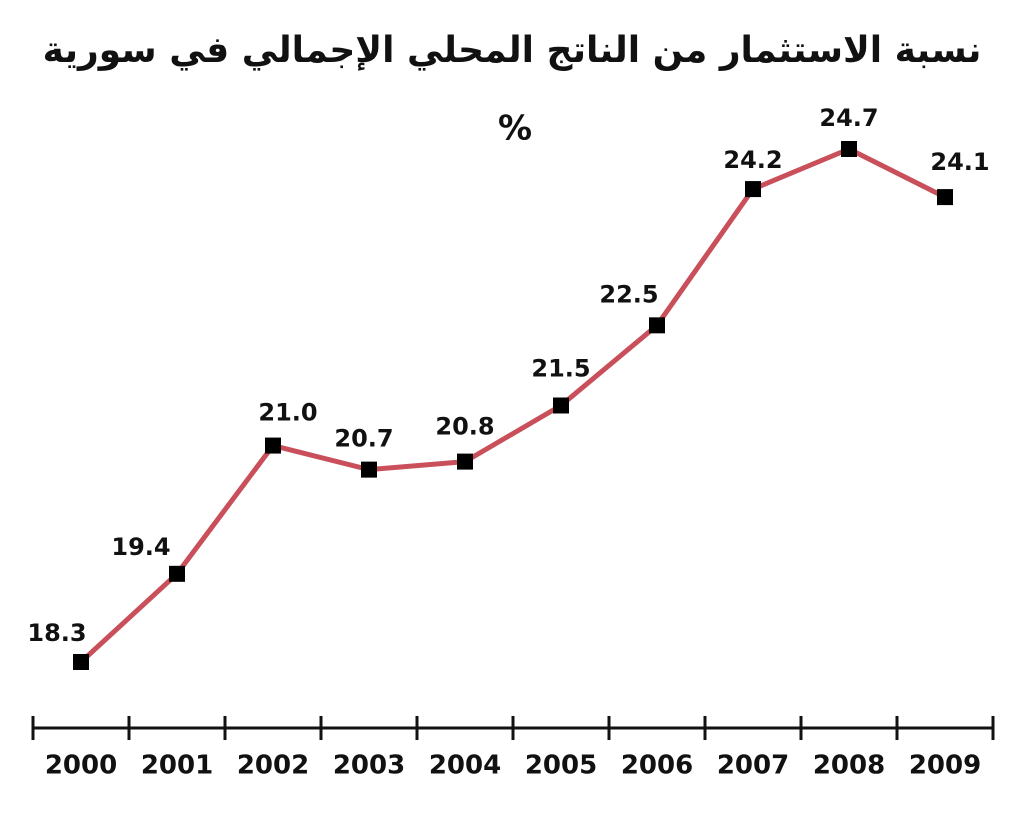 The width and height of the screenshot is (1024, 822). I want to click on x-tick-label: 2000, so click(81, 766).